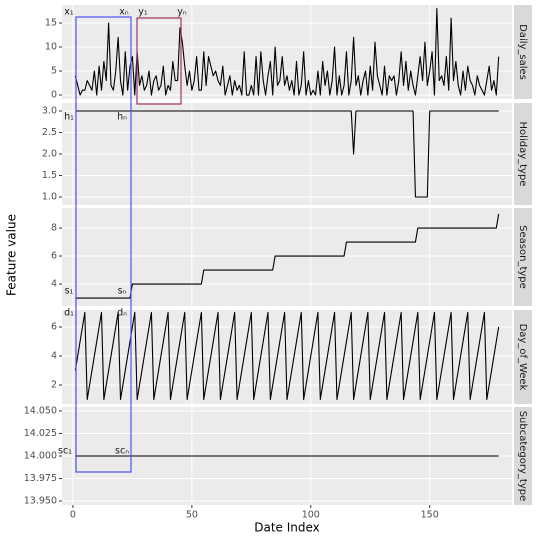 The height and width of the screenshot is (540, 540). What do you see at coordinates (69, 291) in the screenshot?
I see `annotation: s₁` at bounding box center [69, 291].